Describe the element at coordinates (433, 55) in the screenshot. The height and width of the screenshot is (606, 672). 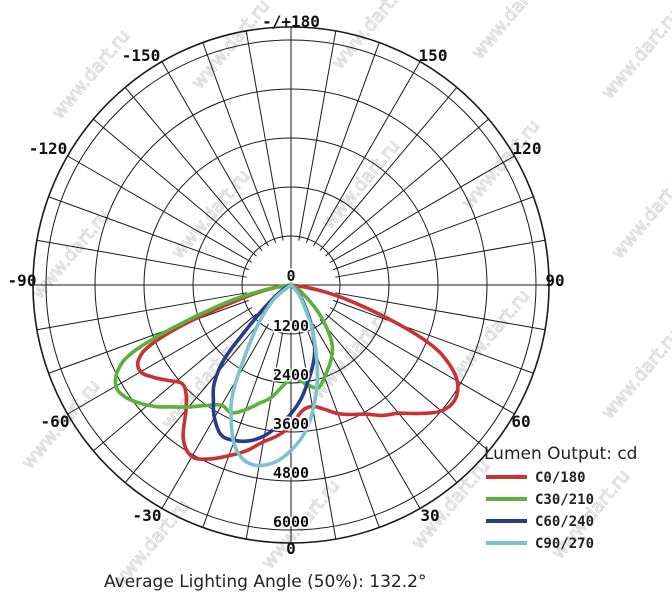
I see `angle-label-150: 150` at that location.